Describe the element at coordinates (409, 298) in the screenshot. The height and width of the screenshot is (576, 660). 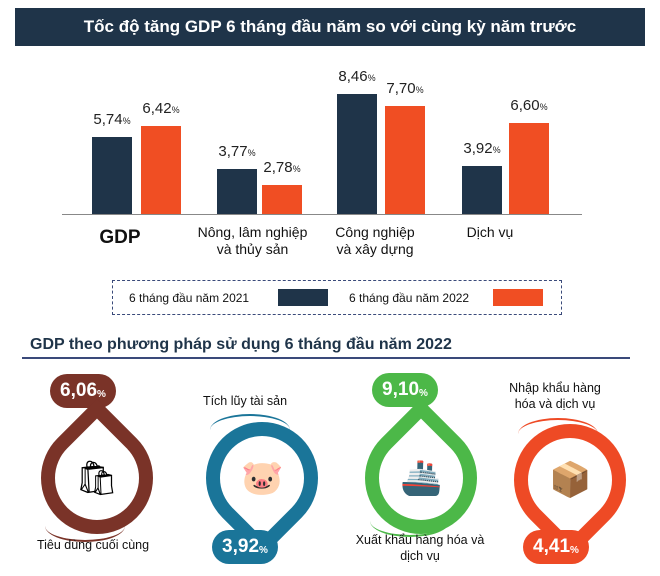
I see `legend-label-2022: 6 tháng đầu năm 2022` at that location.